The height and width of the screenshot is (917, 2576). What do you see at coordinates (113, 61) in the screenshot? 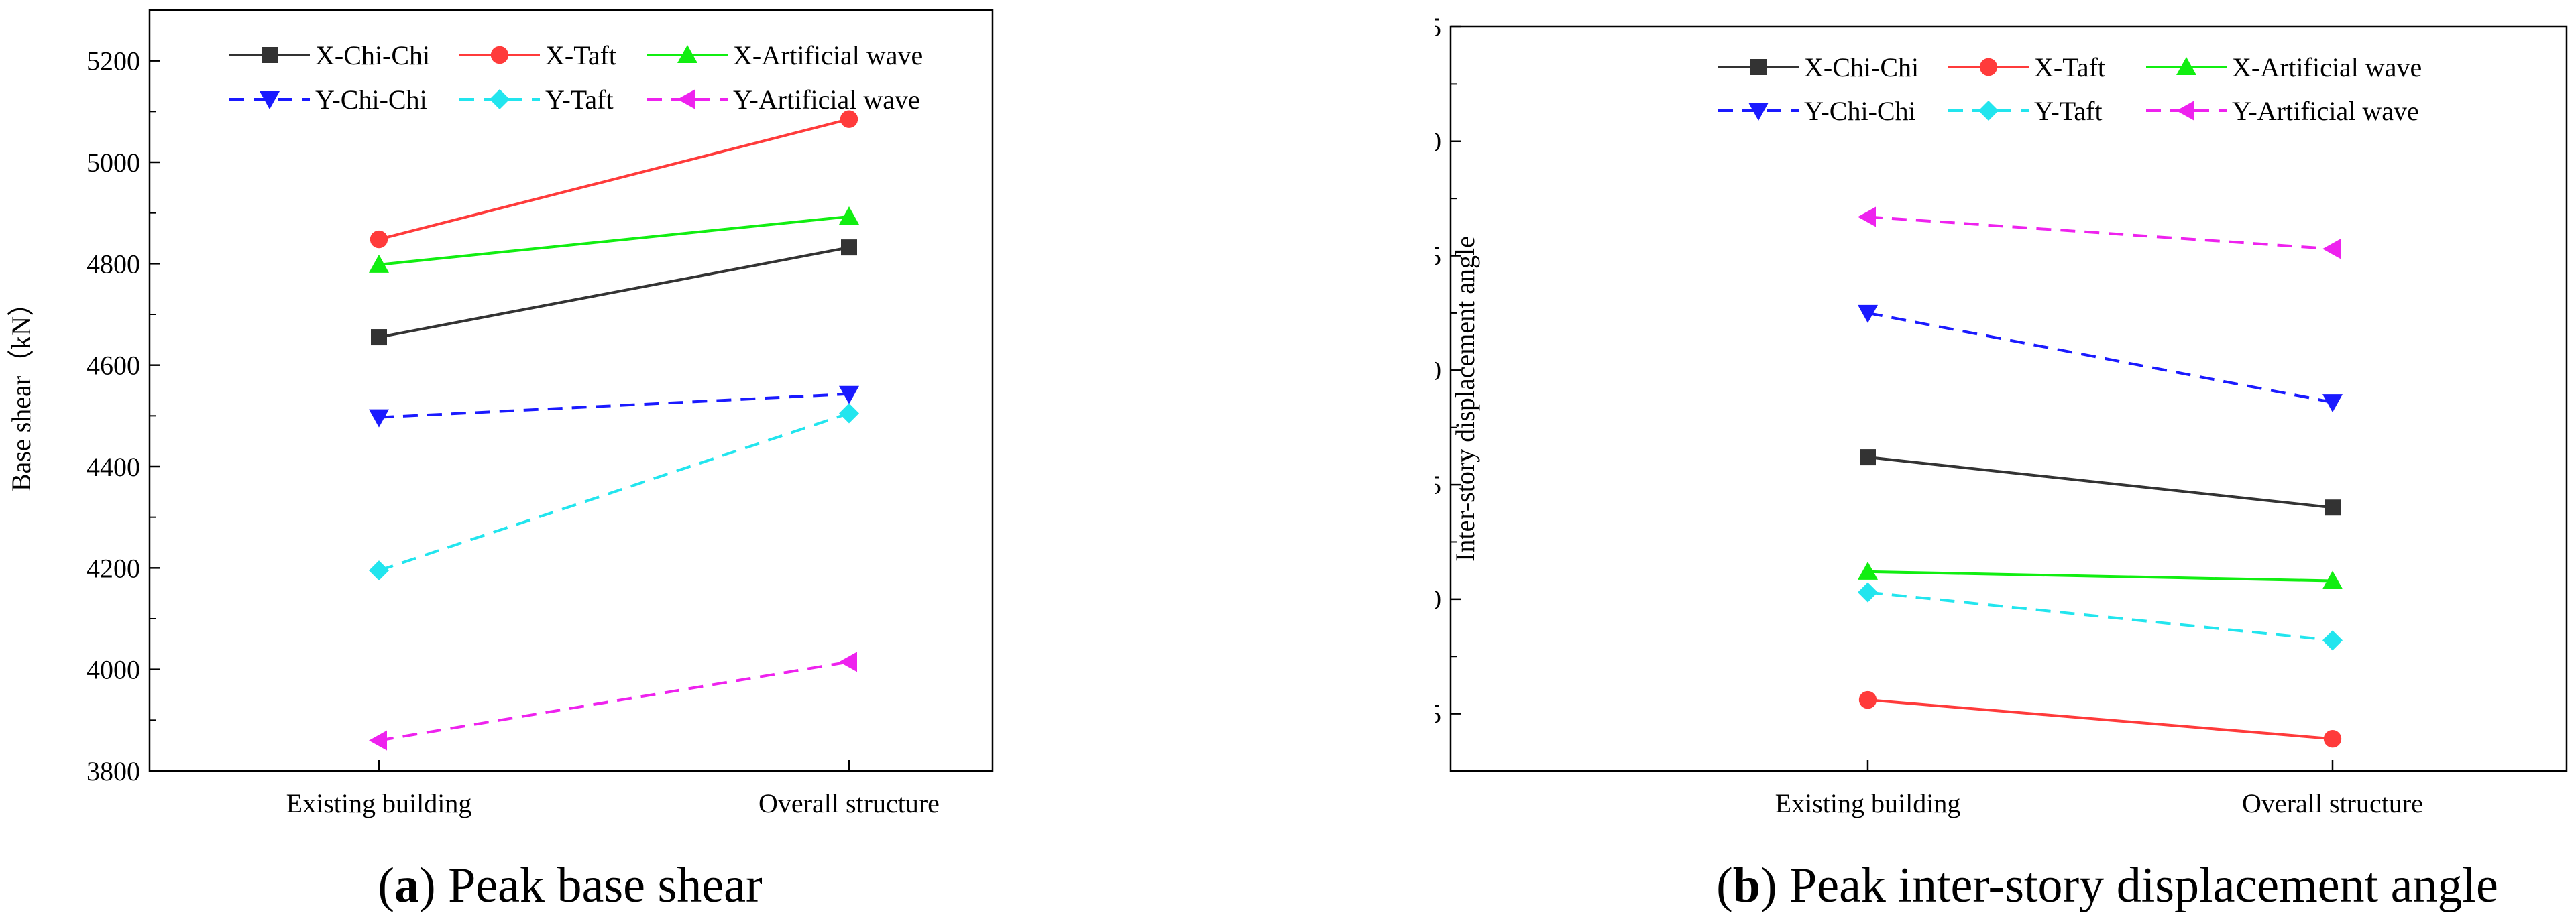
I see `y-tick-label: 5200` at bounding box center [113, 61].